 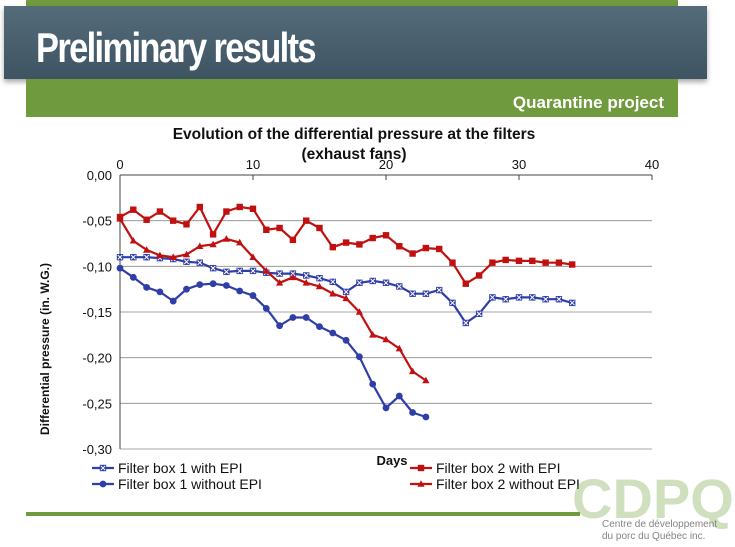 What do you see at coordinates (652, 164) in the screenshot?
I see `x-tick-label: 40` at bounding box center [652, 164].